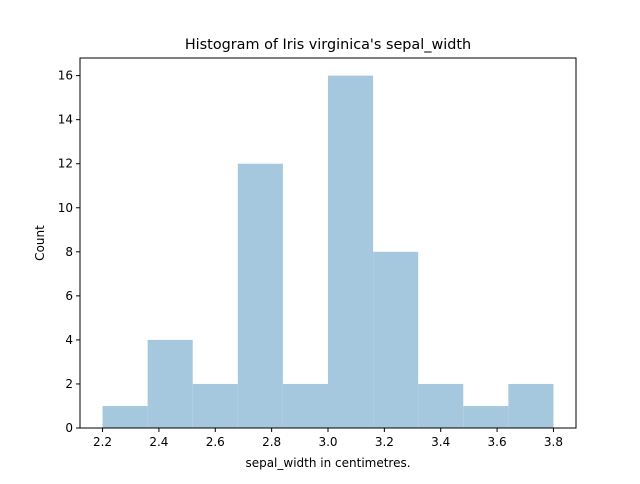  I want to click on x-tick-label: 3.6, so click(497, 442).